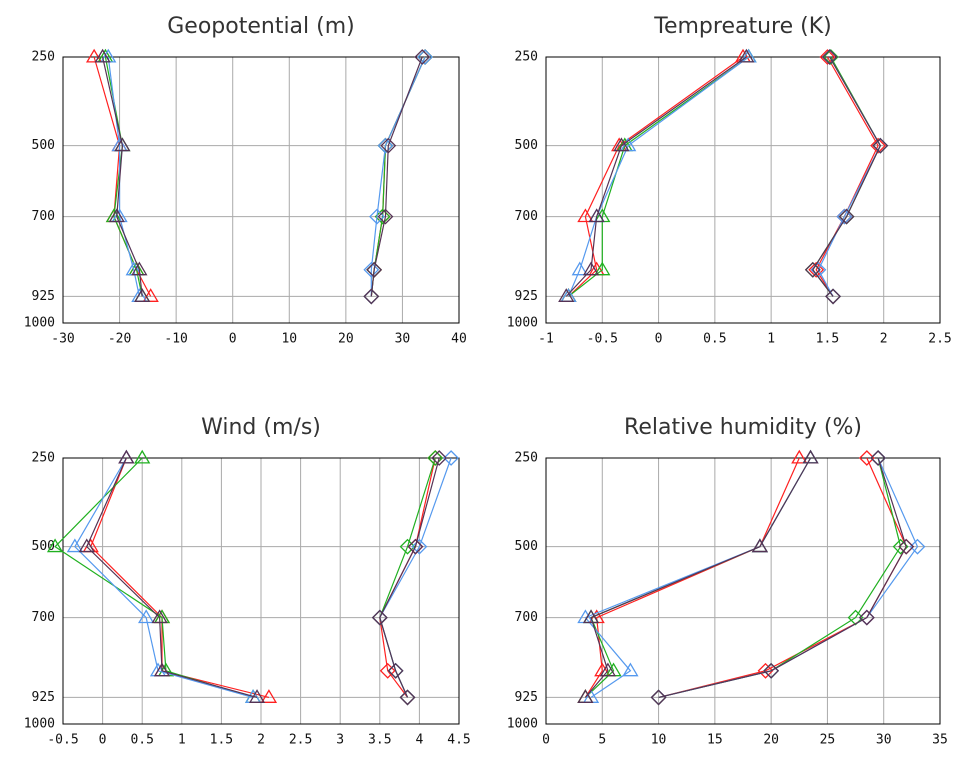 The height and width of the screenshot is (758, 967). I want to click on x-tick-label: -20, so click(119, 339).